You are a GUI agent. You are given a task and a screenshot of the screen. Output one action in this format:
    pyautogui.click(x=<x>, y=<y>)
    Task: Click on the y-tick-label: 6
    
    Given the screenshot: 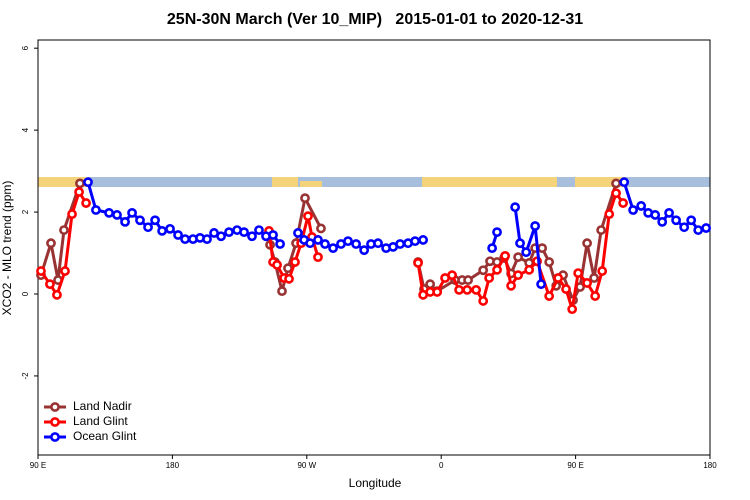 What is the action you would take?
    pyautogui.click(x=25, y=47)
    